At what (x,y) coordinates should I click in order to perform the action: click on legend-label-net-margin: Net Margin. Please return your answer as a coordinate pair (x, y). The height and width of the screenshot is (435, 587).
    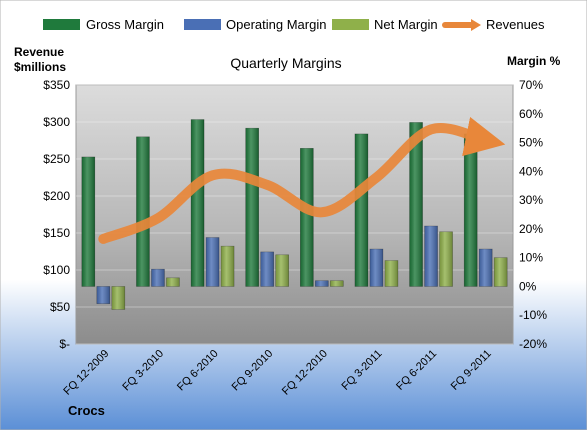
    Looking at the image, I should click on (406, 24).